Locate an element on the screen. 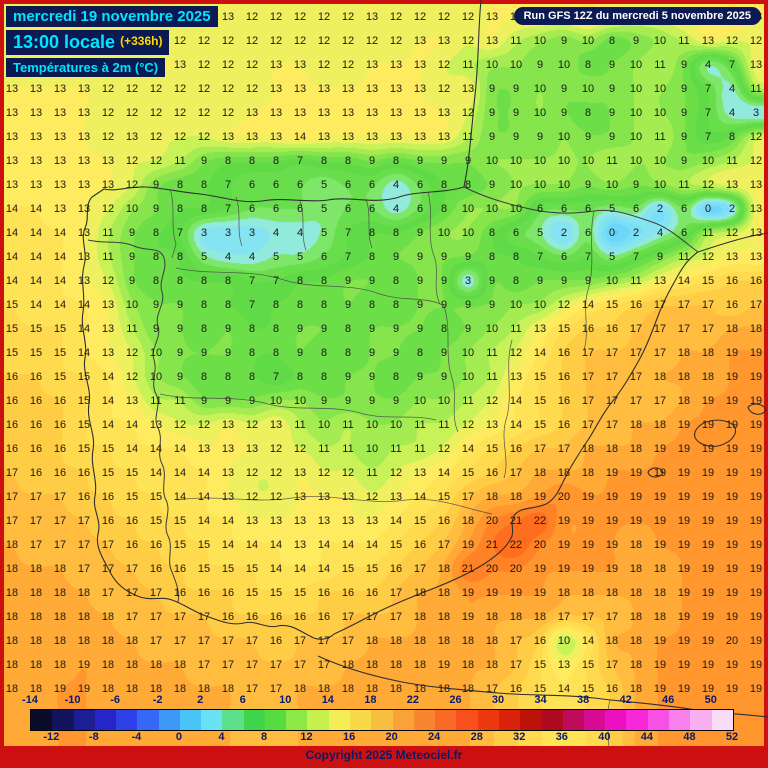 The width and height of the screenshot is (768, 768). copyright-label: Copyright 2025 Meteociel.fr is located at coordinates (384, 755).